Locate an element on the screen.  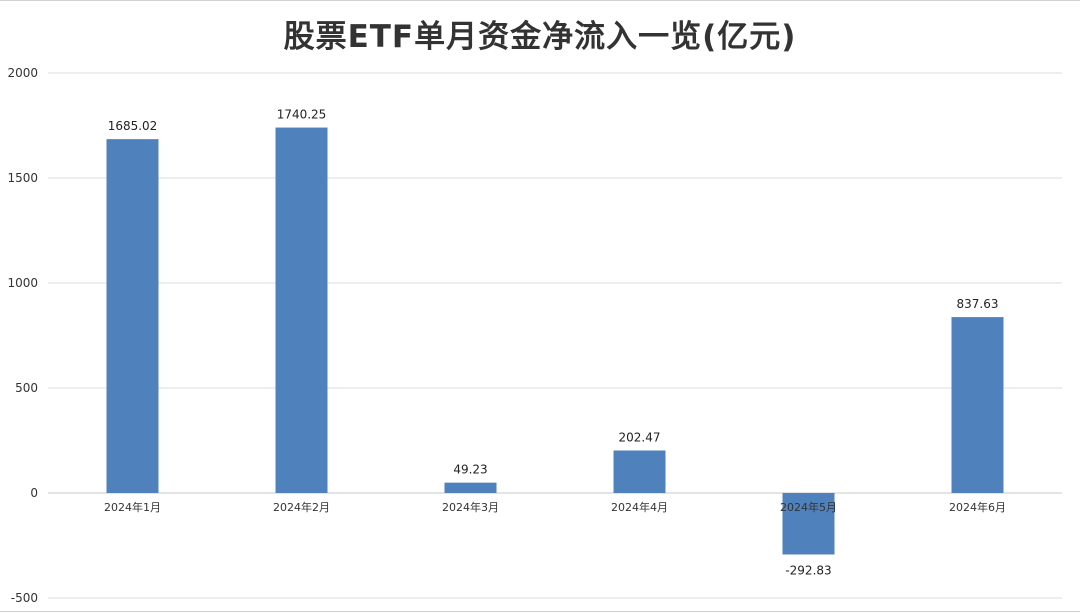
y-tick-label: 1500 is located at coordinates (22, 178).